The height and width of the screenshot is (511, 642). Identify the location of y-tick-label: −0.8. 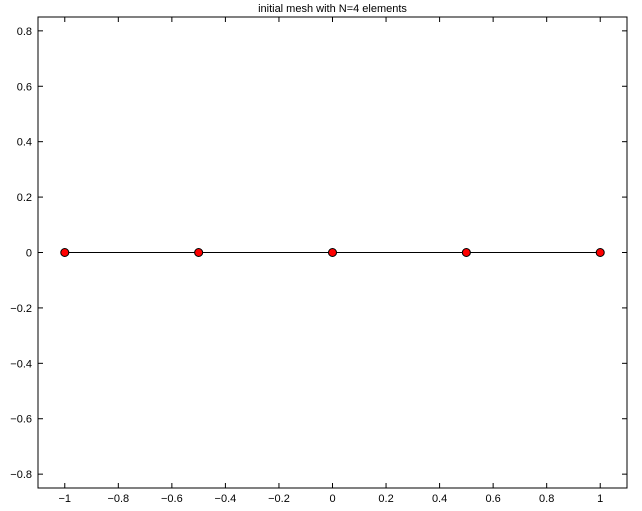
(21, 475).